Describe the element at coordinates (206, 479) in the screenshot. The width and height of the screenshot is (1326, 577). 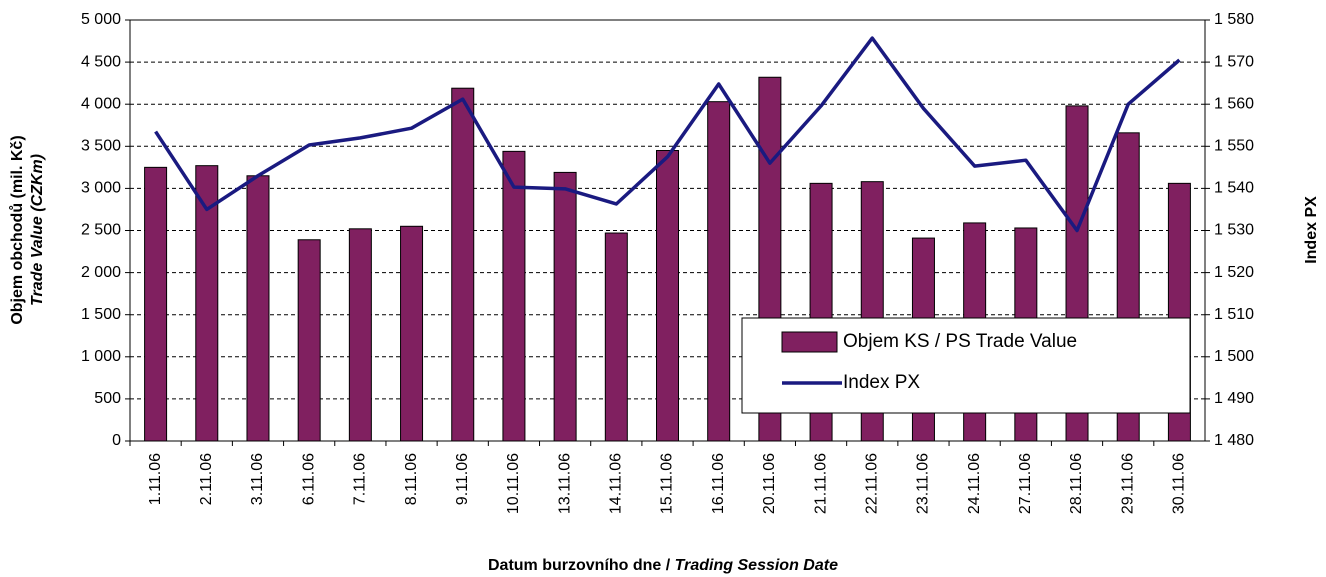
I see `x-tick-label: 2.11.06` at that location.